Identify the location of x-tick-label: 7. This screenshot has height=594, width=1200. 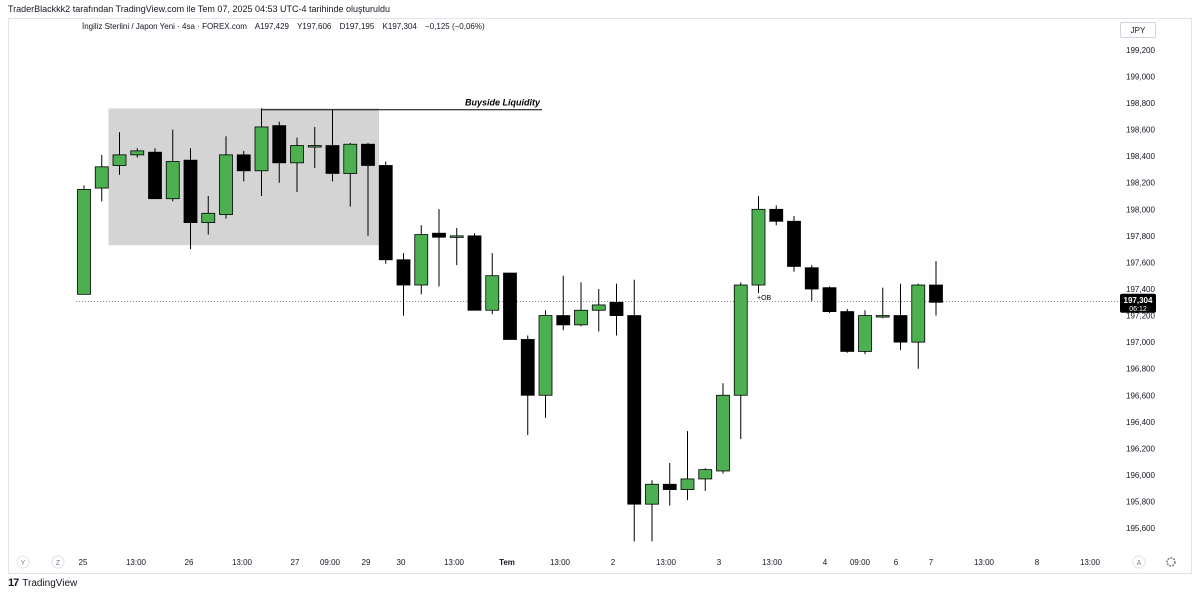
(931, 562).